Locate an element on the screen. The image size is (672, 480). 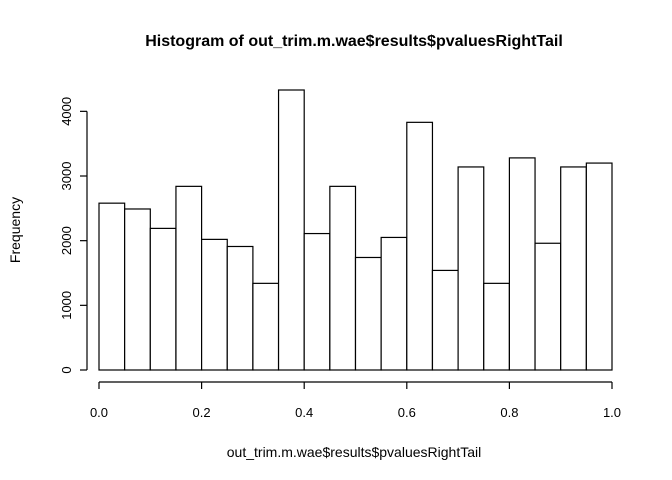
y-axis-label: Frequency is located at coordinates (15, 230).